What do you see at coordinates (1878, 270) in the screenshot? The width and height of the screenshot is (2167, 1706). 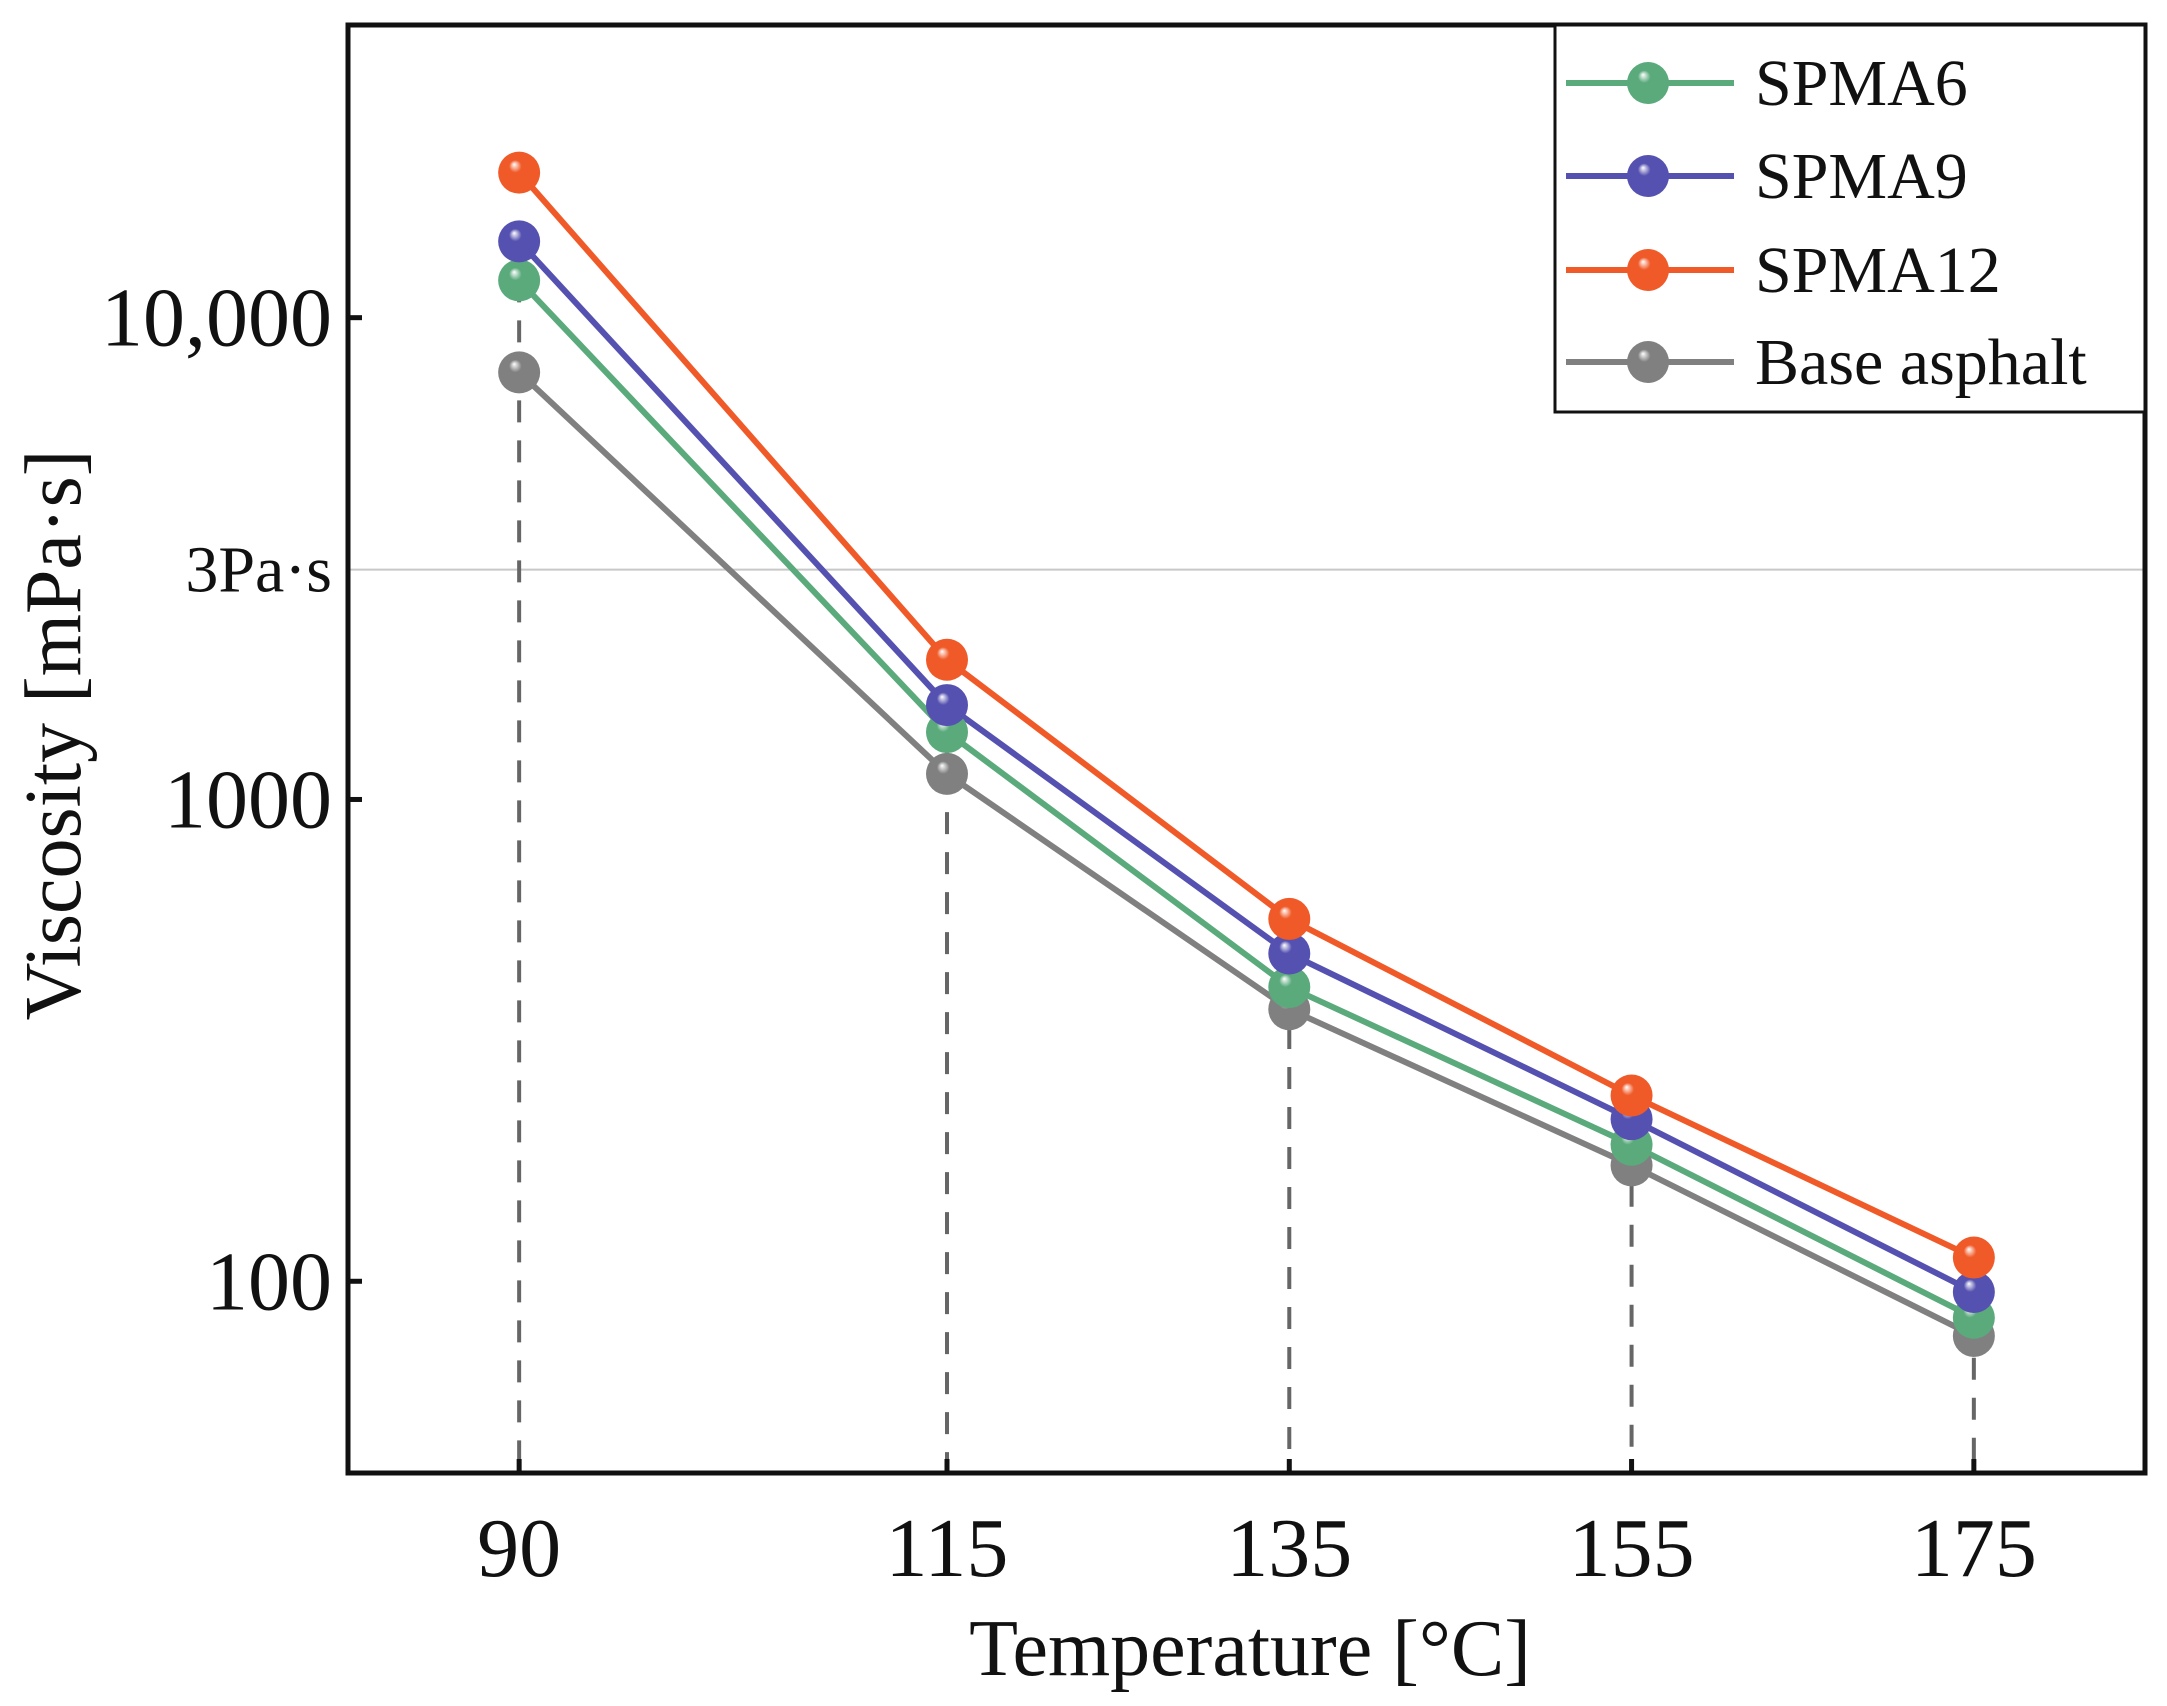 I see `legend-label: SPMA12` at bounding box center [1878, 270].